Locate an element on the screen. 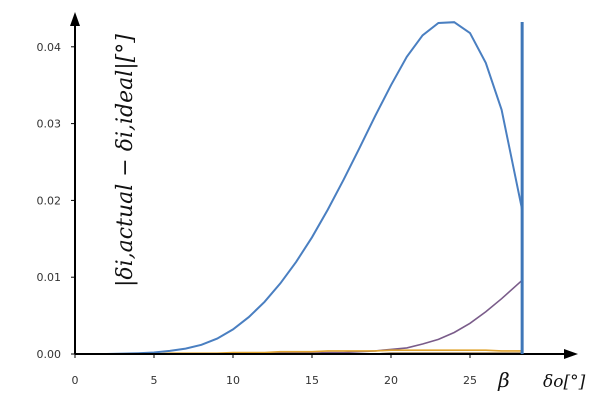 The width and height of the screenshot is (592, 394). x-tick-label: 0 is located at coordinates (75, 380).